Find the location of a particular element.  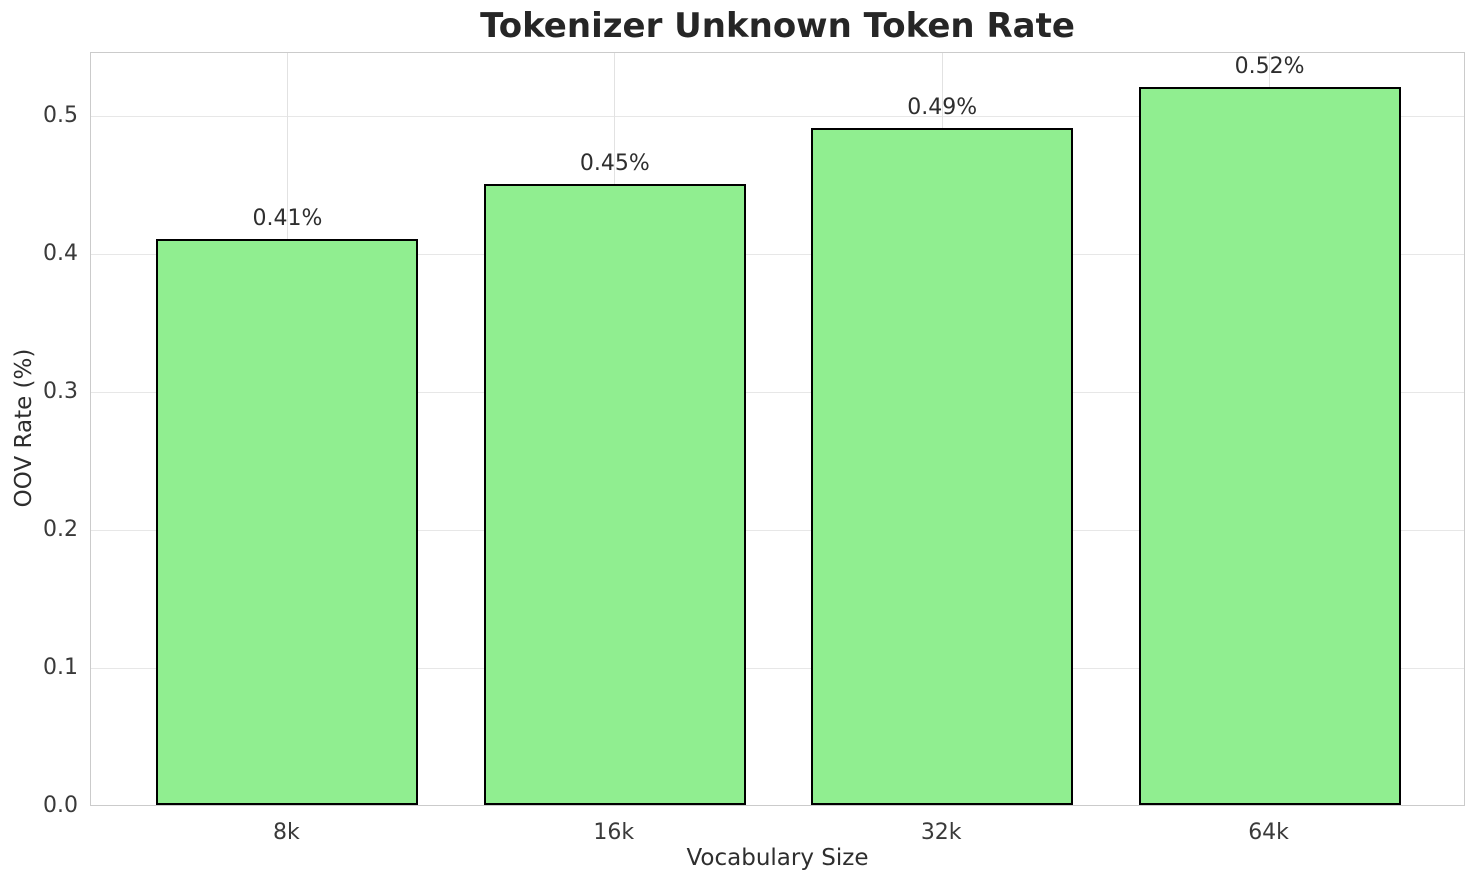

y-tick-label: 0.4 is located at coordinates (60, 253).